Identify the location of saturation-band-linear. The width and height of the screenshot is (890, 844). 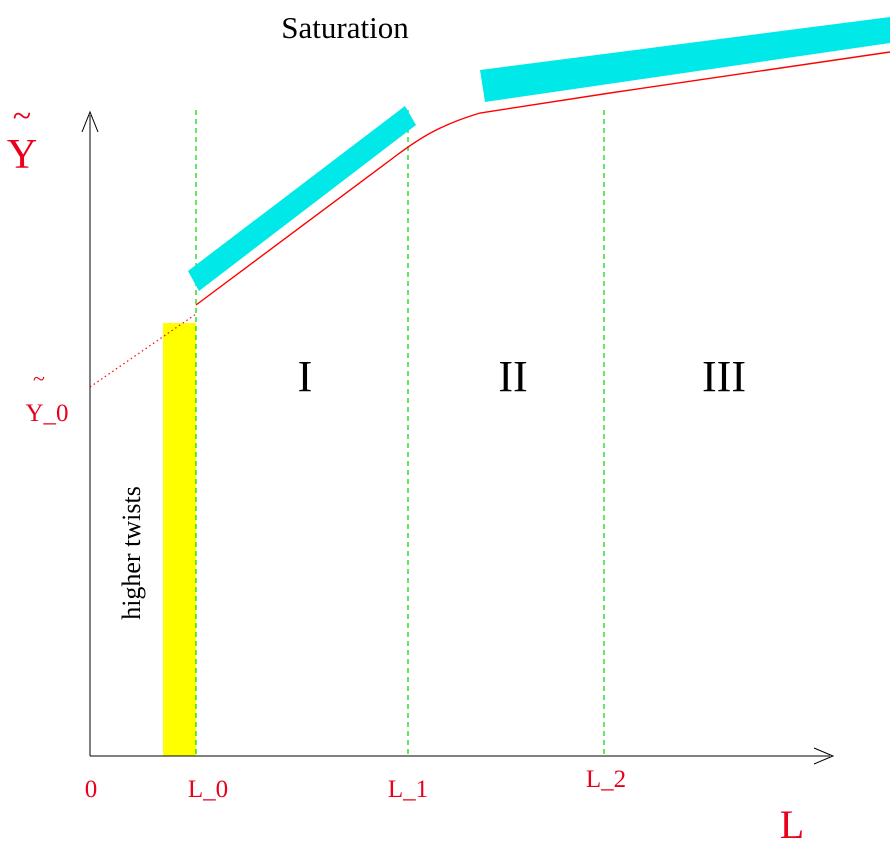
(302, 198).